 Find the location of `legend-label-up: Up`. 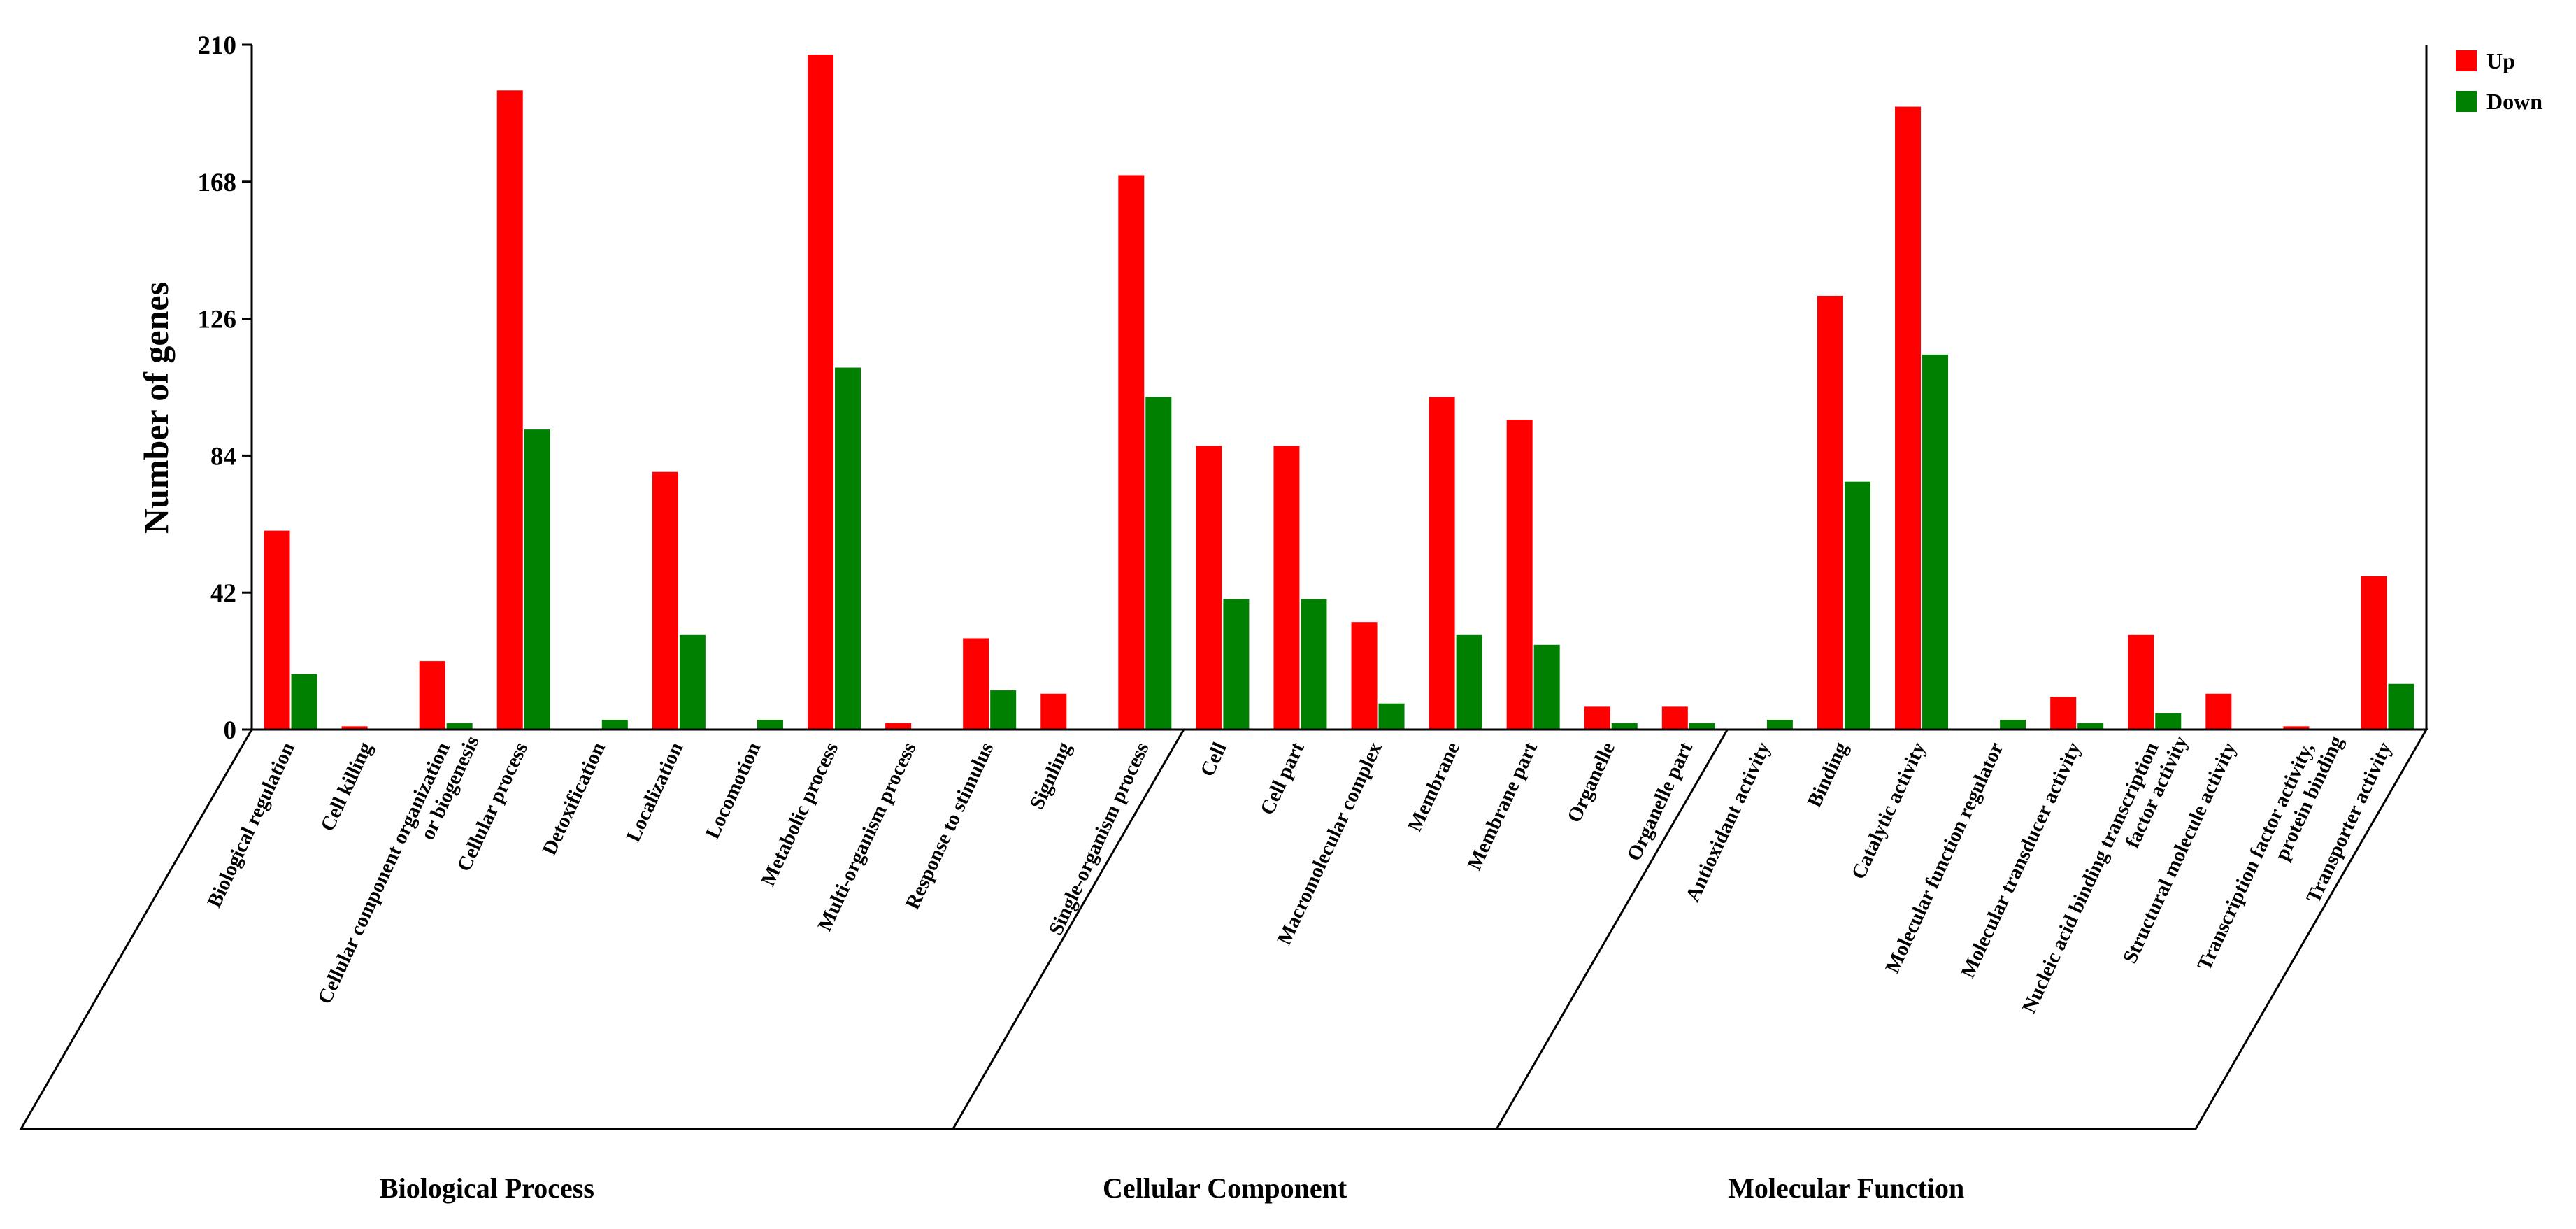

legend-label-up: Up is located at coordinates (2500, 60).